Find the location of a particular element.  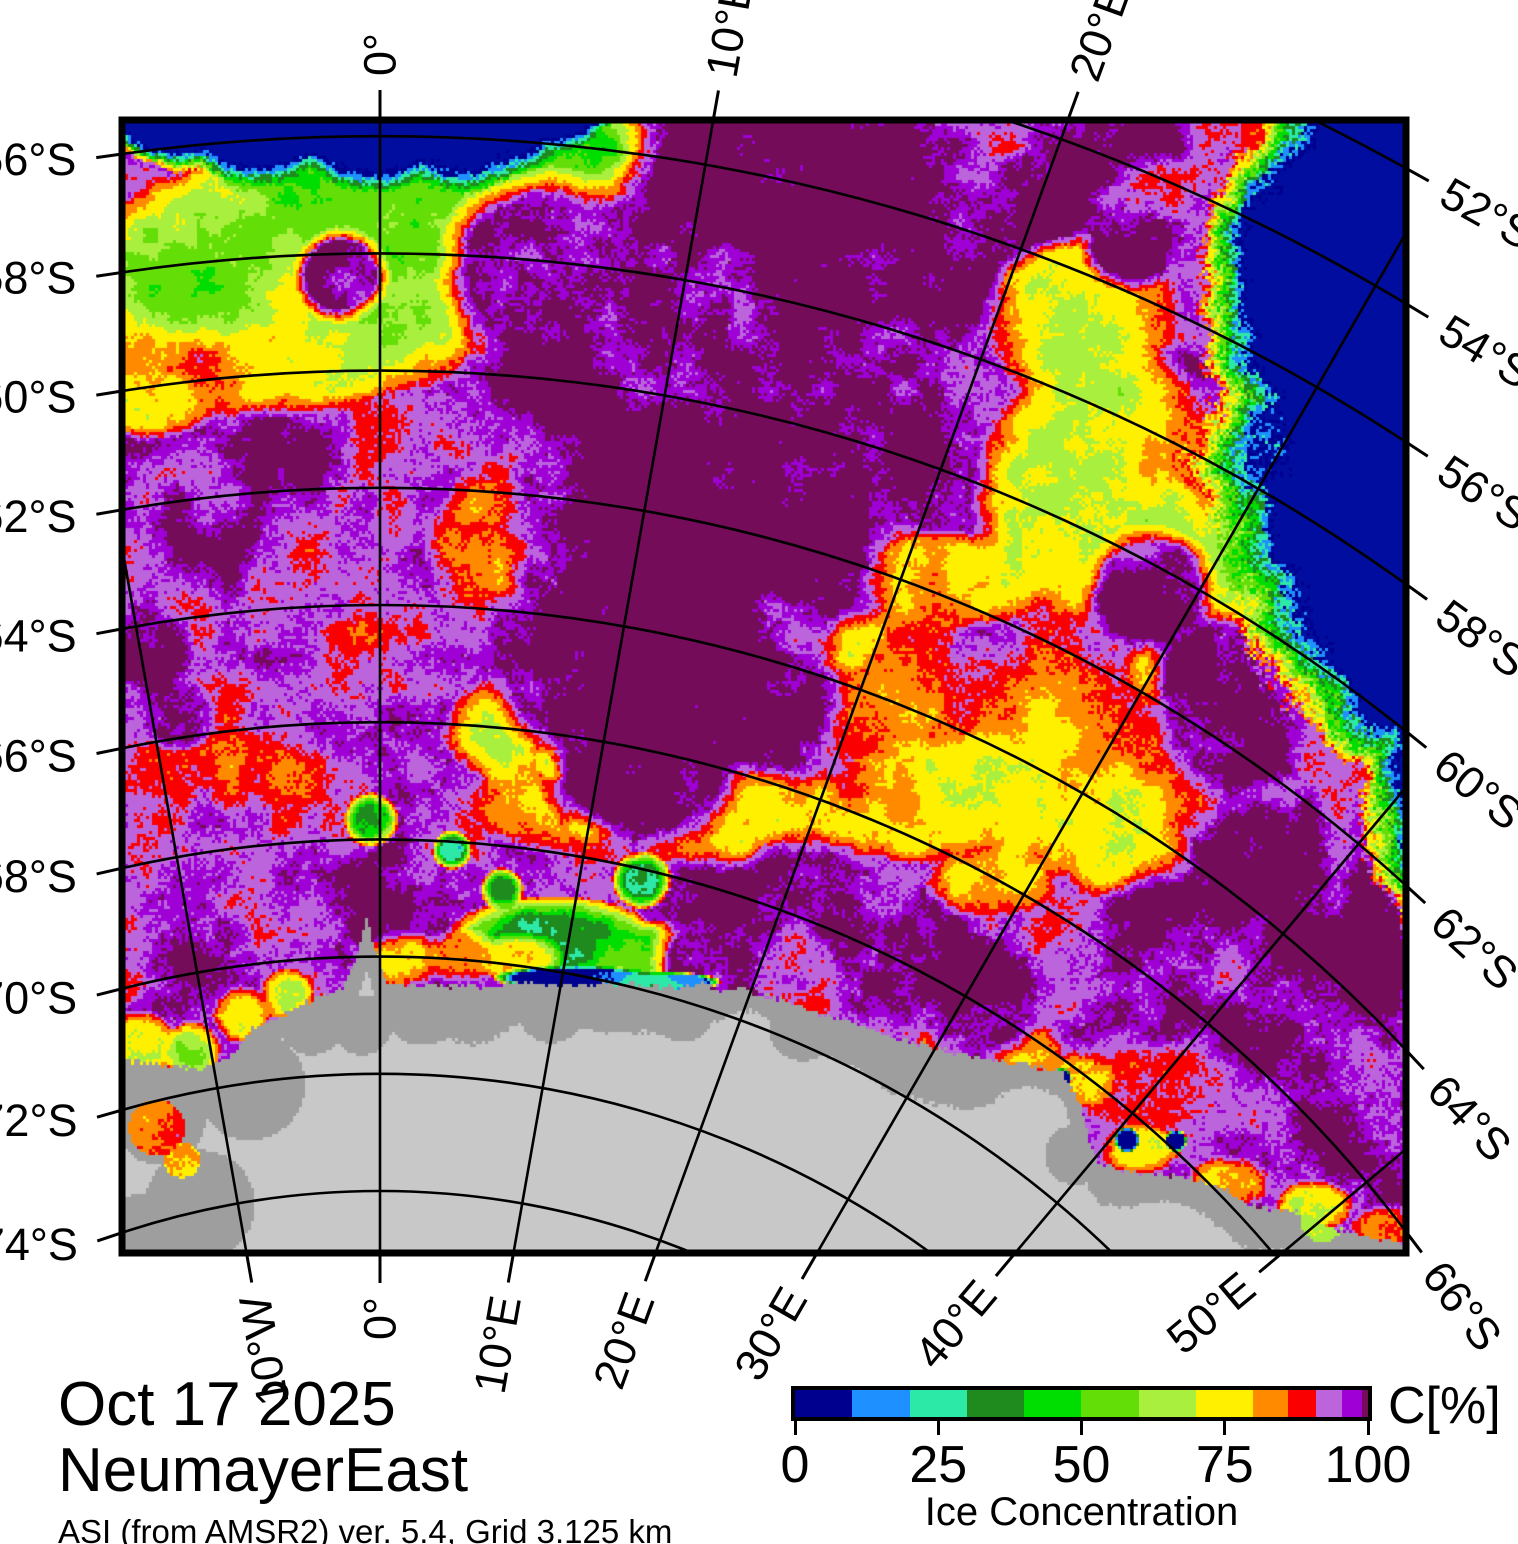

colorbar-tick-label: 100 is located at coordinates (1368, 1465).